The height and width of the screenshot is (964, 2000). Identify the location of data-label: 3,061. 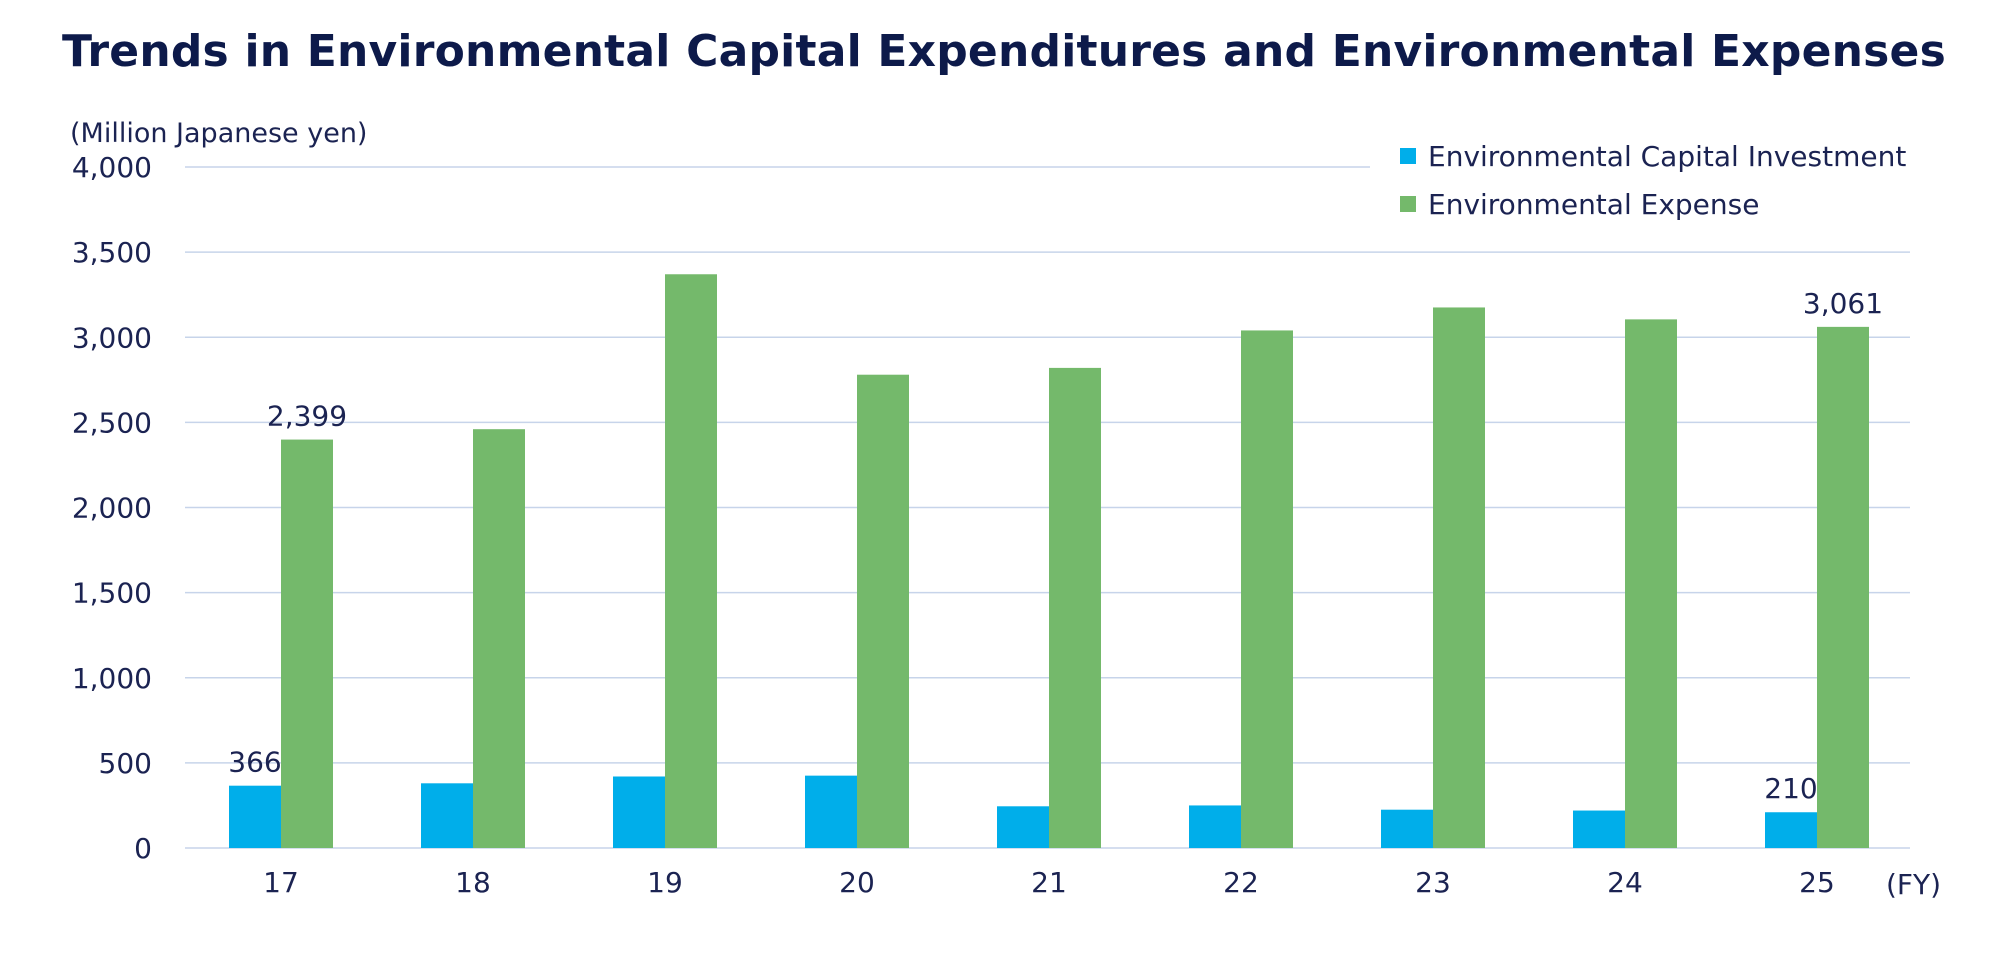
(1843, 303).